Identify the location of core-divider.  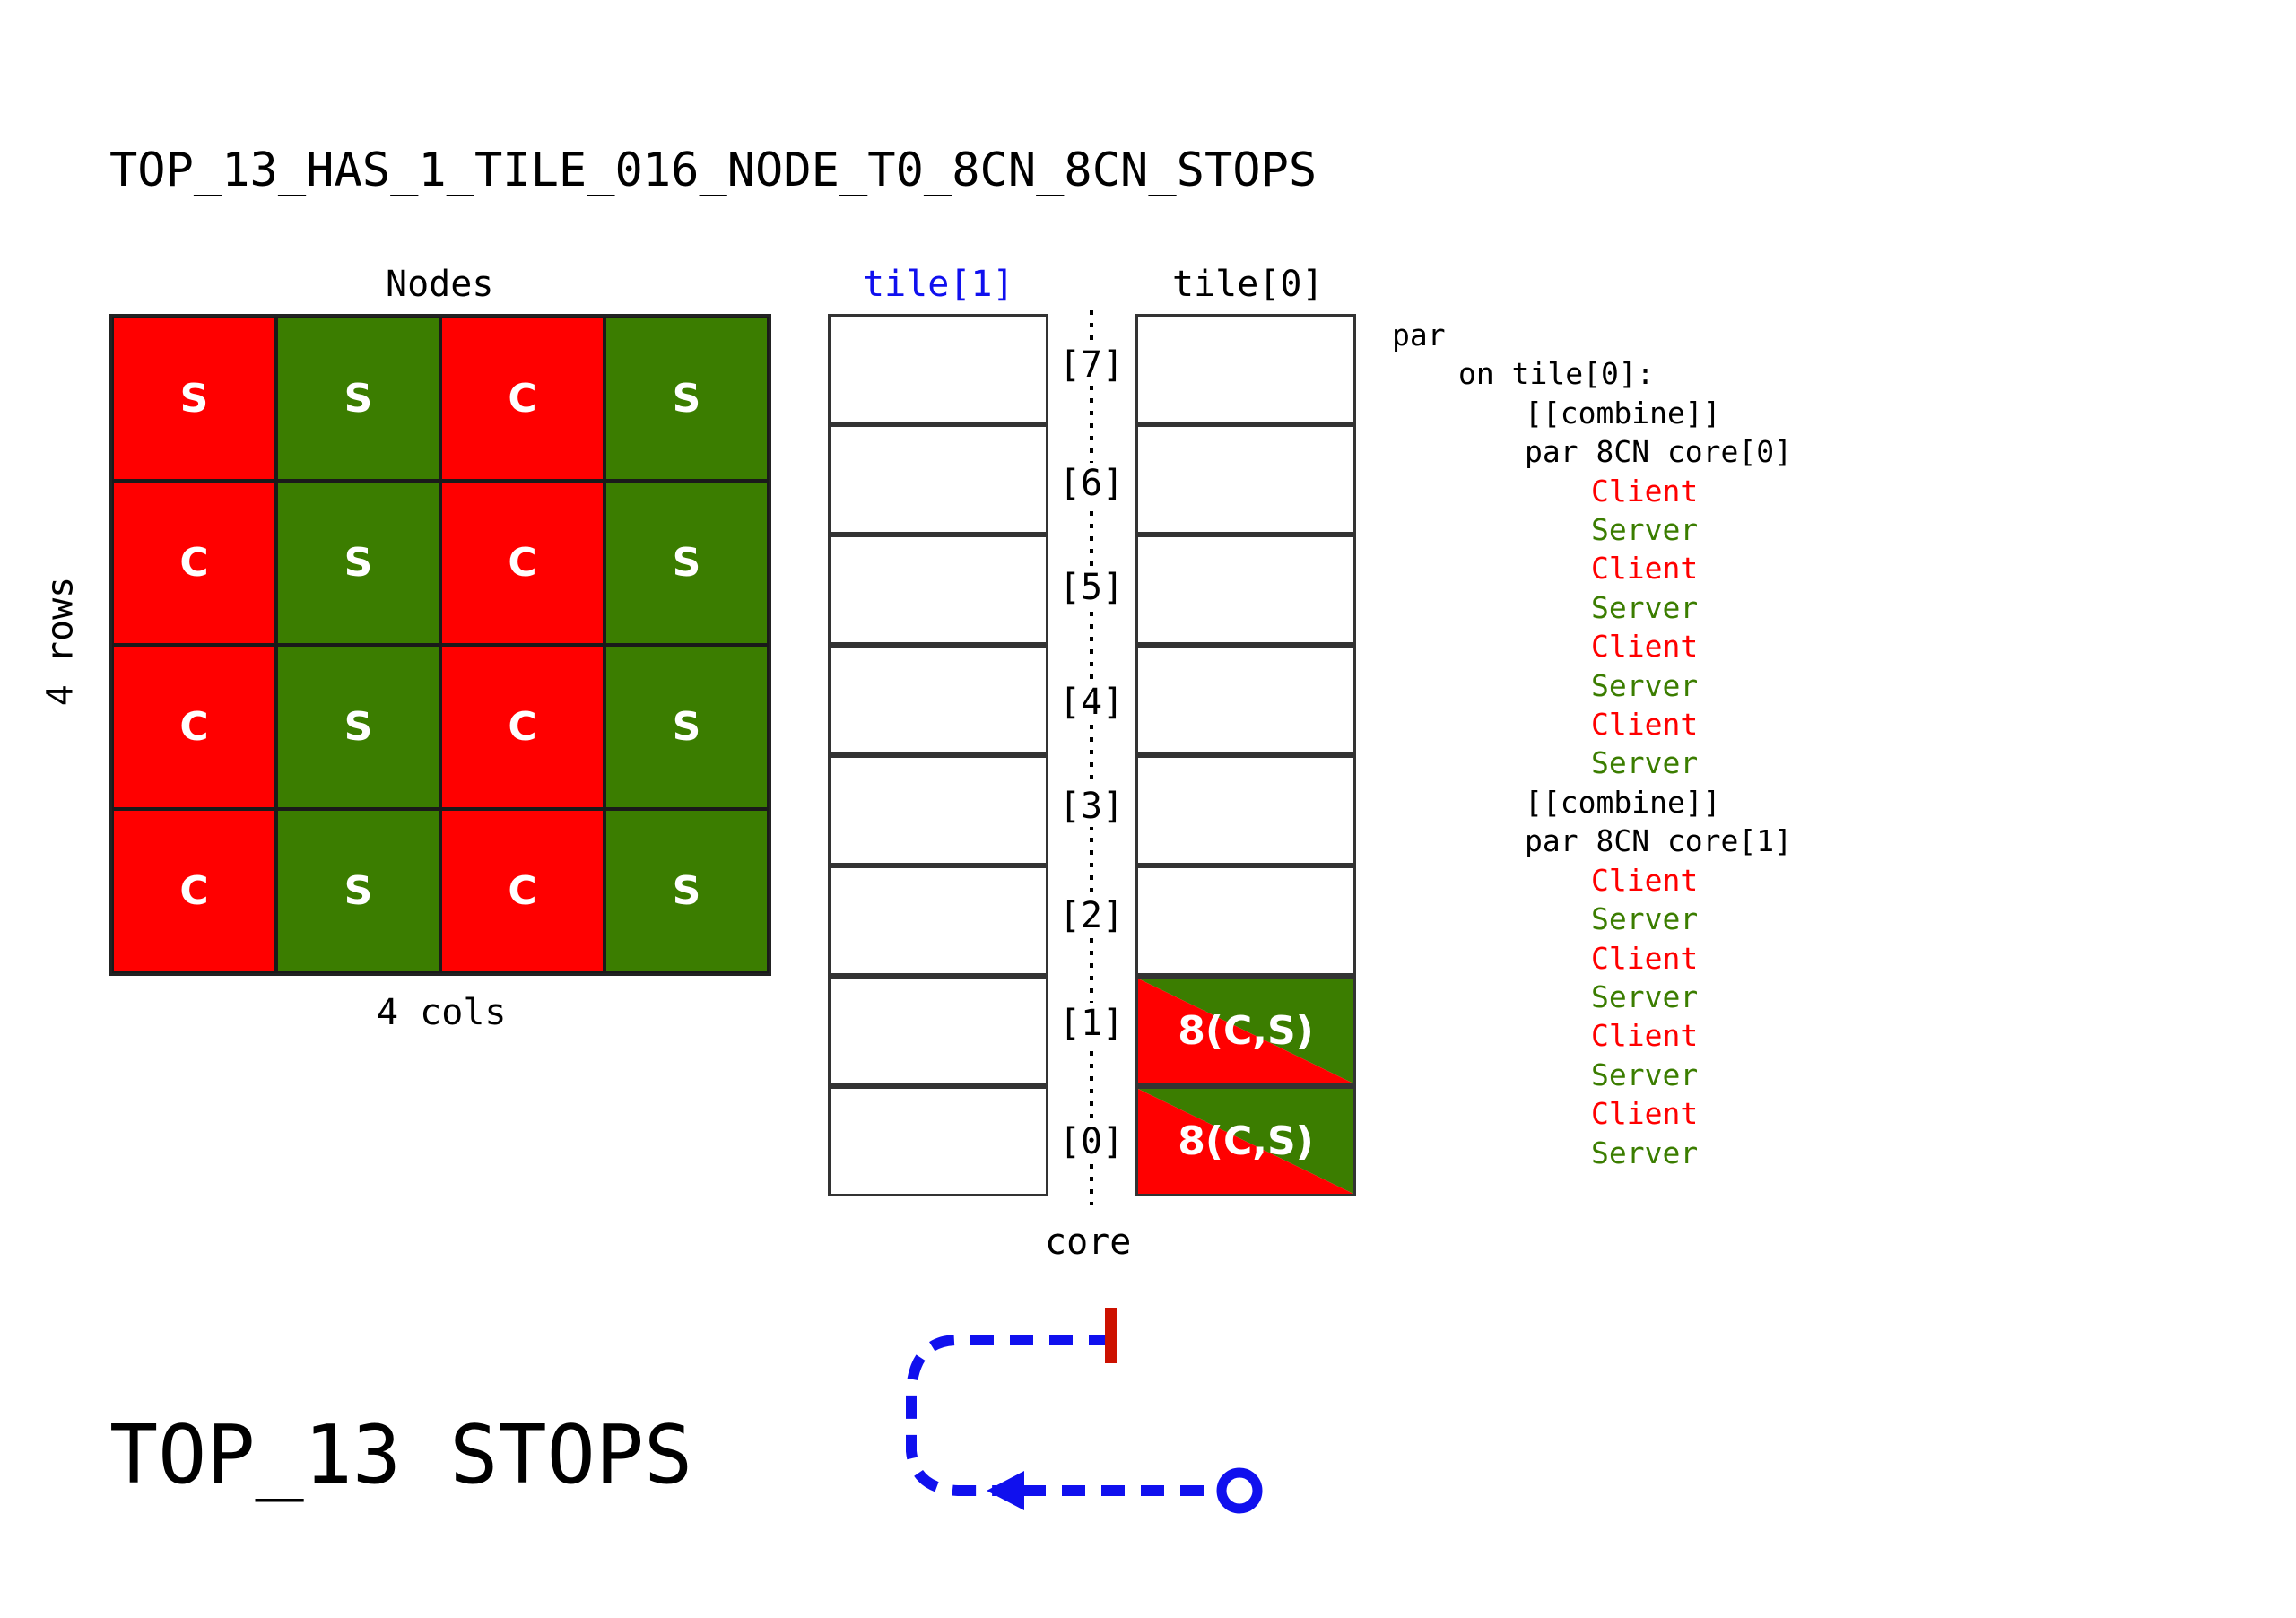
(1091, 757).